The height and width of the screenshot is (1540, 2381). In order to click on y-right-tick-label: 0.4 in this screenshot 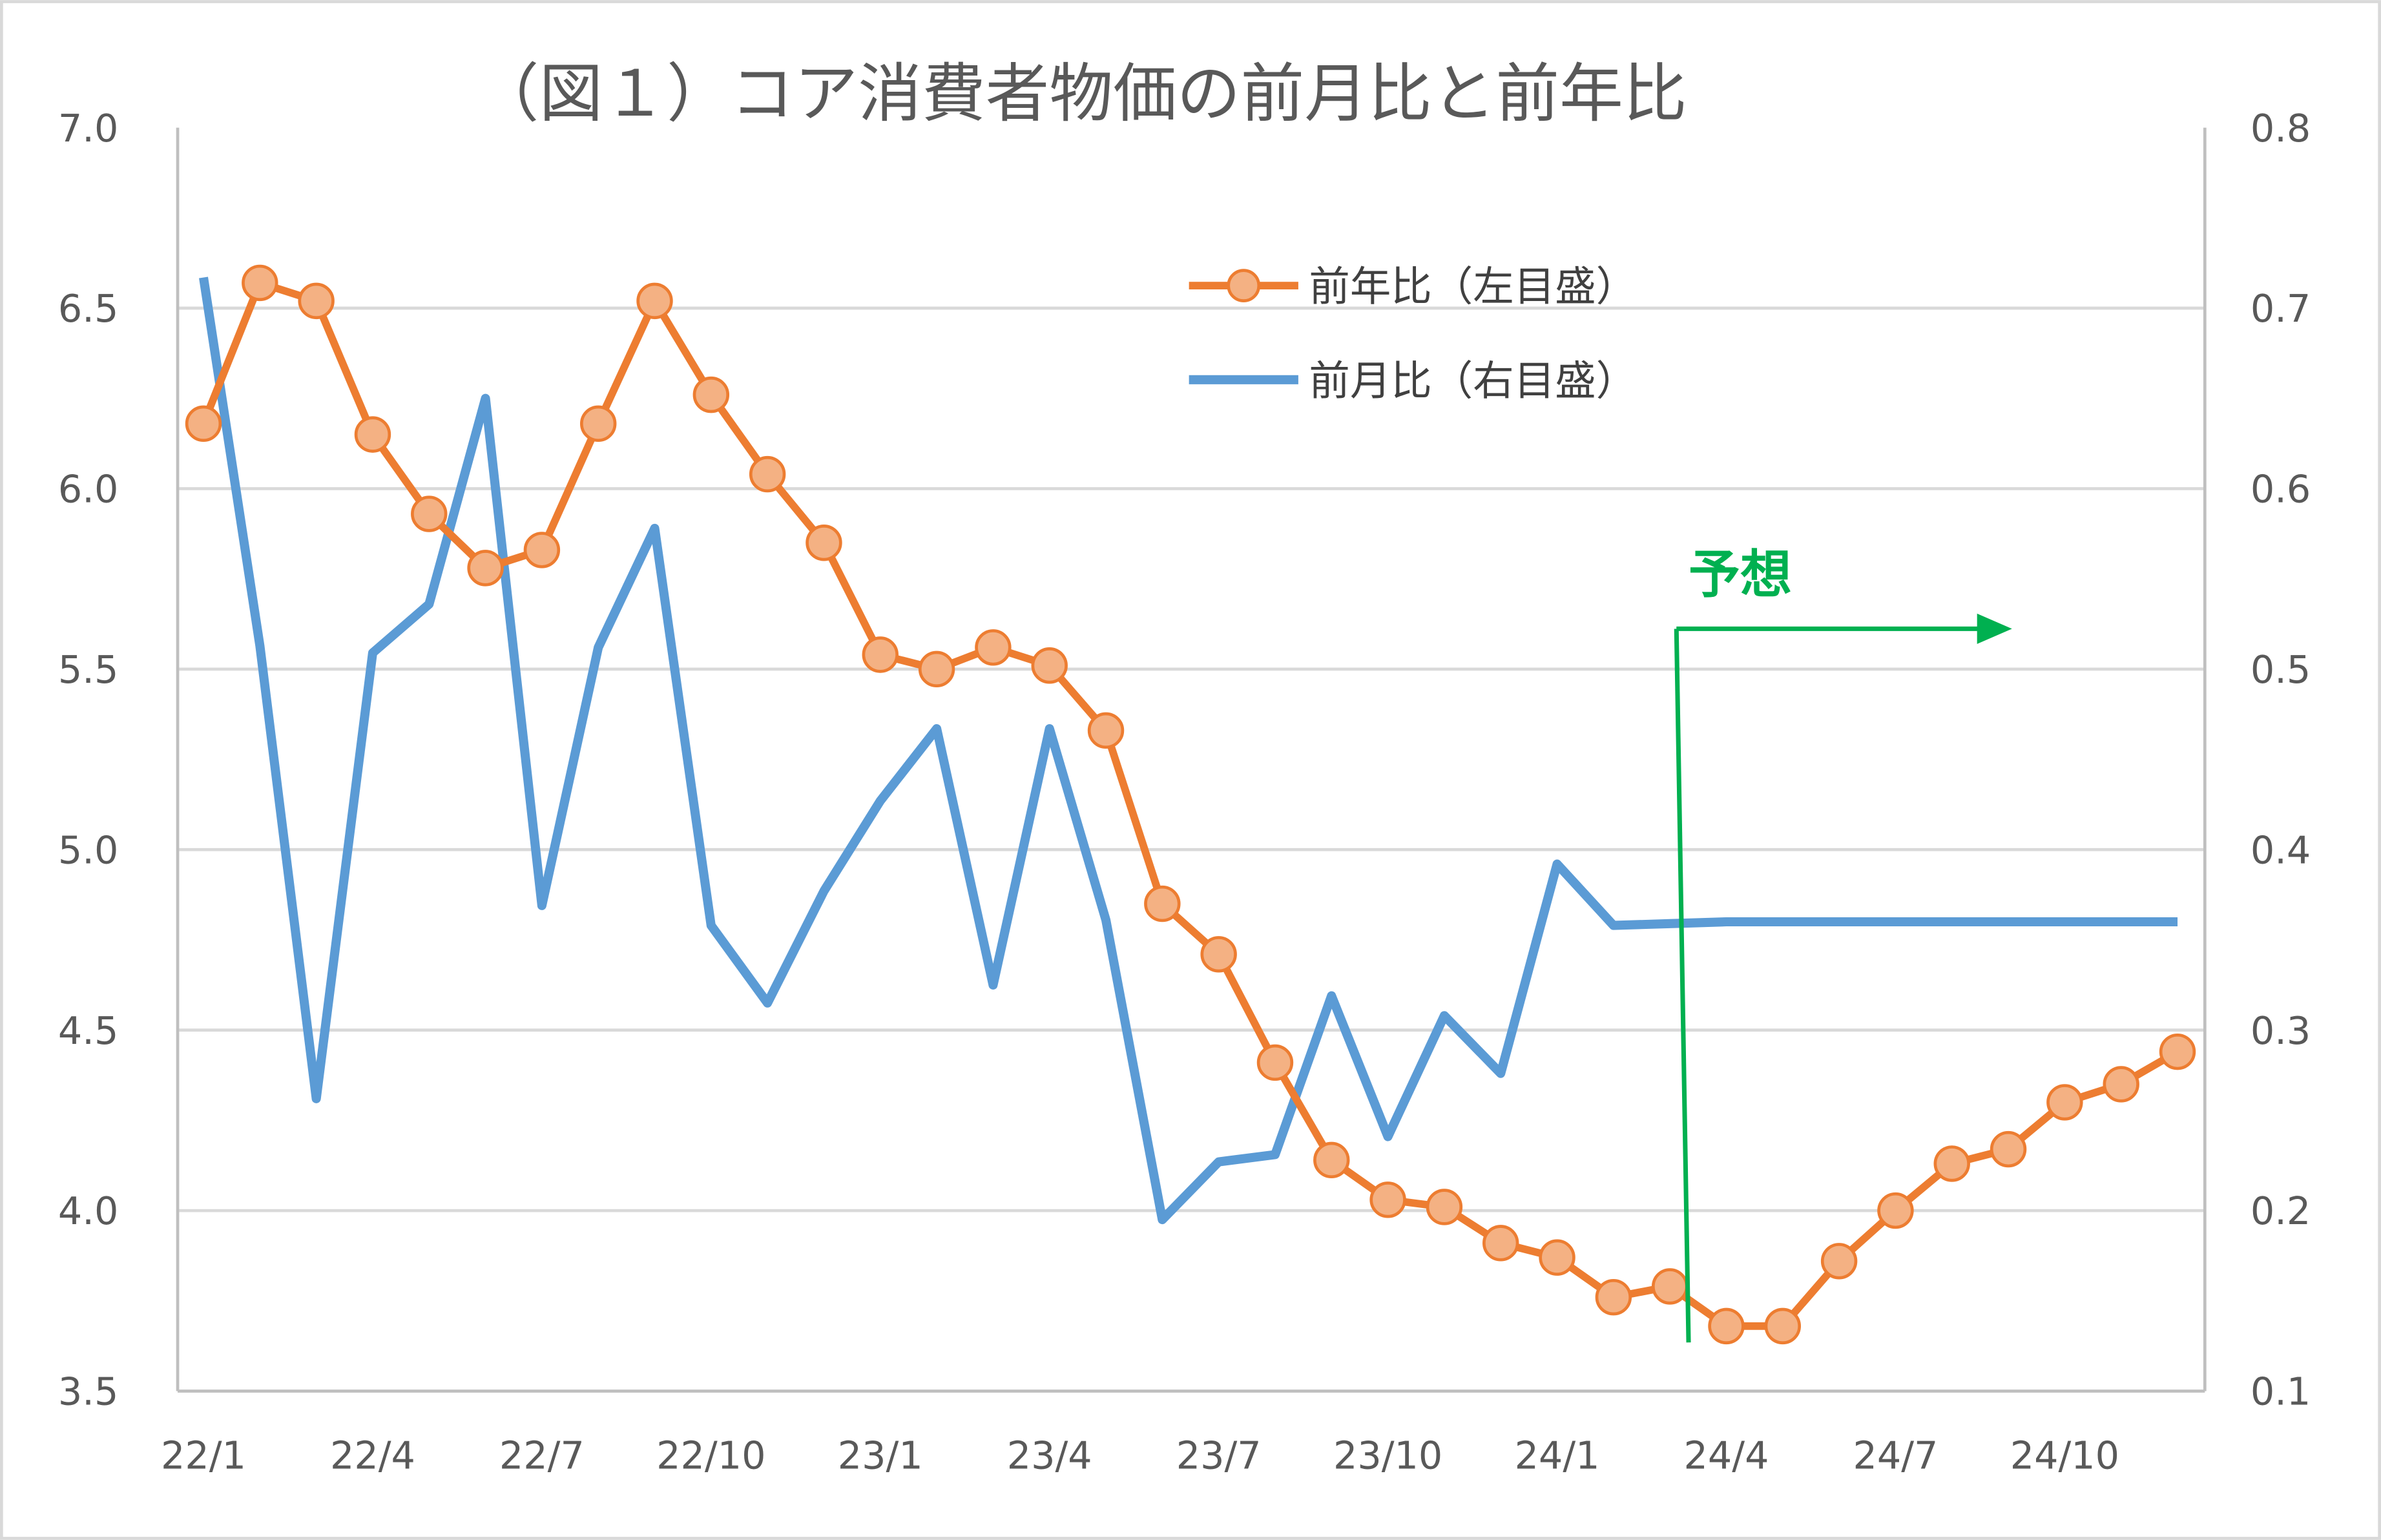, I will do `click(2281, 849)`.